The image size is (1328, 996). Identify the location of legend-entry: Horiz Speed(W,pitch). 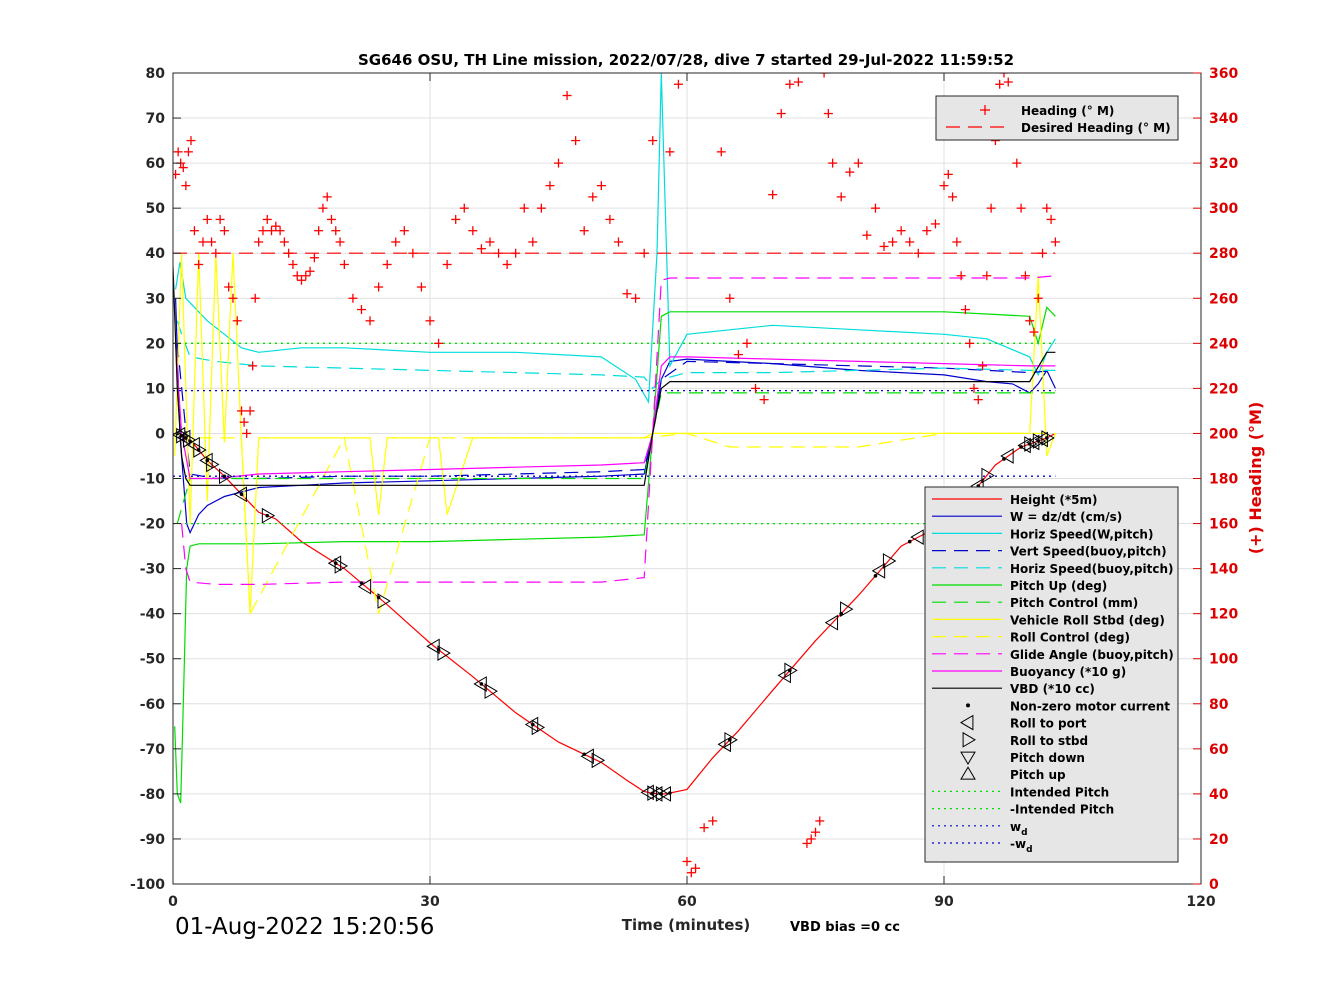
(1042, 534).